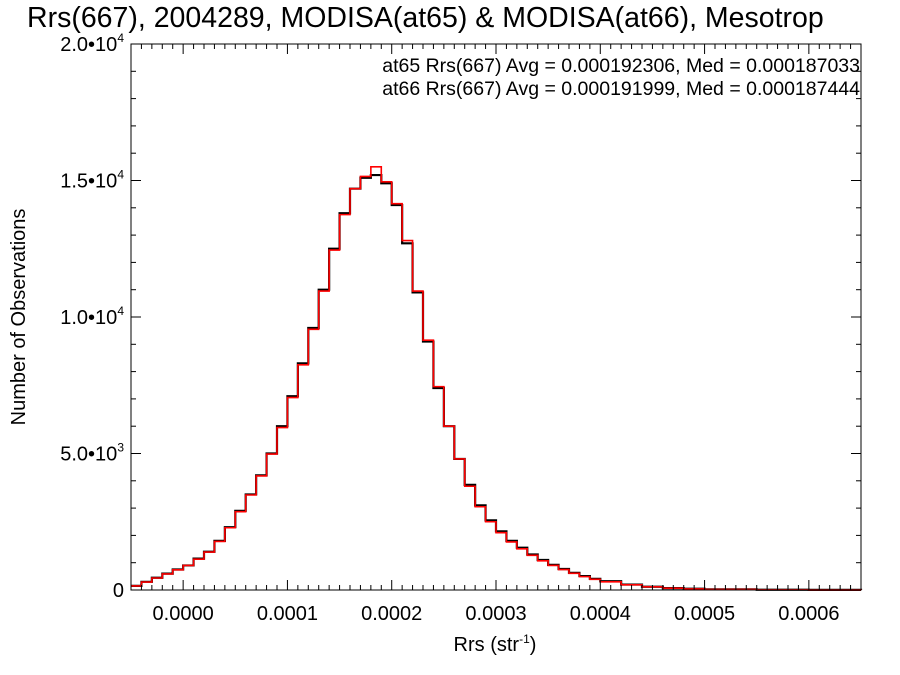 The image size is (900, 675). Describe the element at coordinates (19, 317) in the screenshot. I see `y-axis-label: Number of Observations` at that location.